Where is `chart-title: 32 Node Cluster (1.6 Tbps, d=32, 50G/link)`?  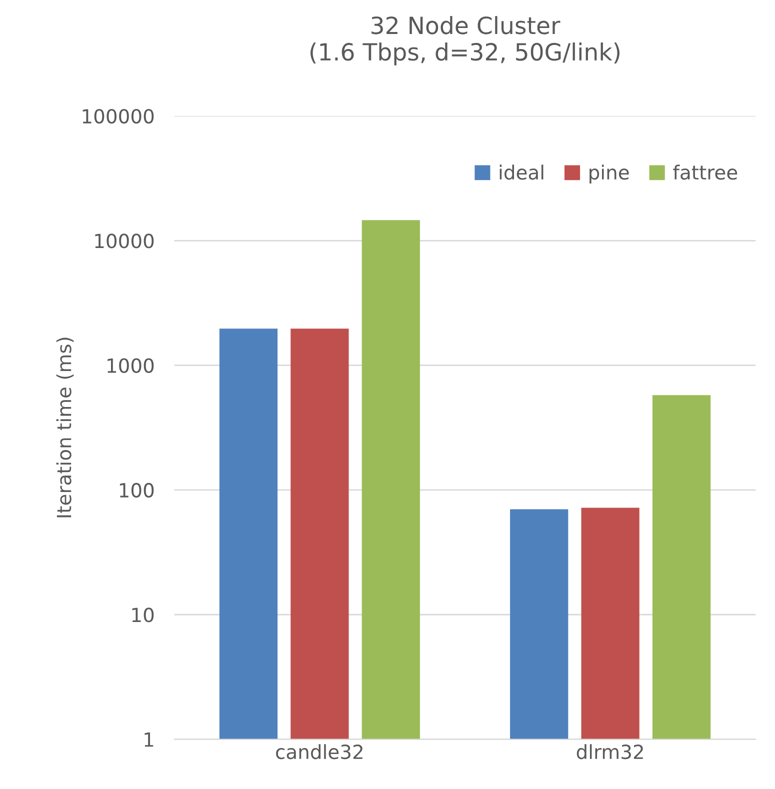 chart-title: 32 Node Cluster (1.6 Tbps, d=32, 50G/link) is located at coordinates (465, 41).